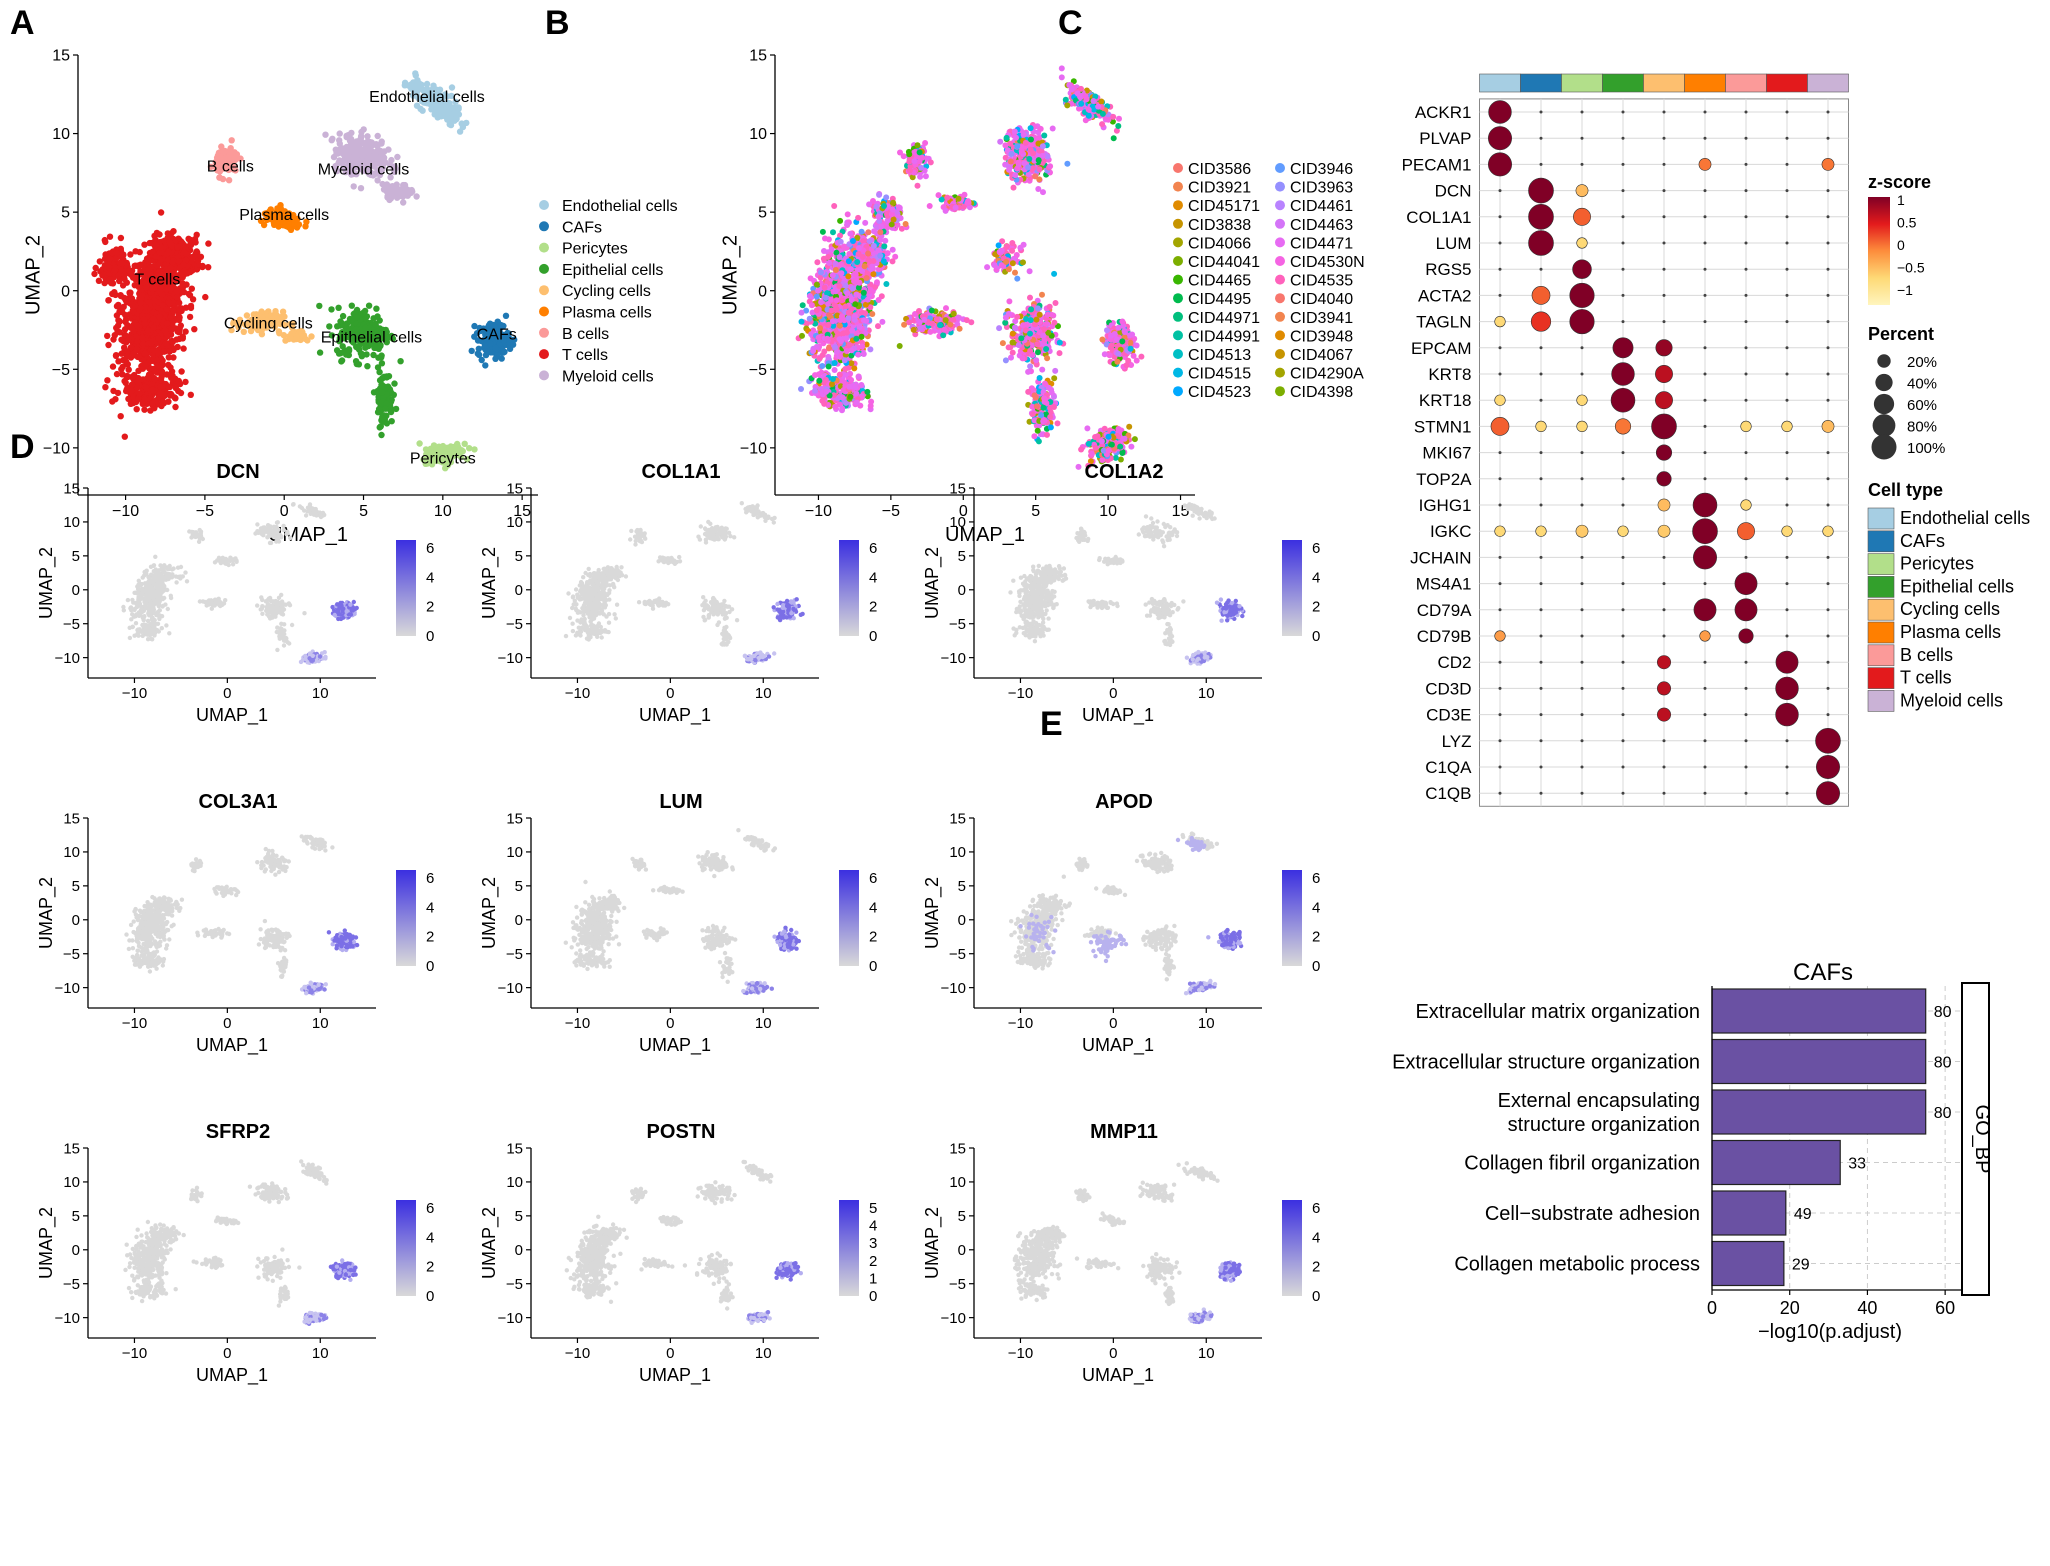 This screenshot has width=2050, height=1566. Describe the element at coordinates (585, 355) in the screenshot. I see `legend-label: T cells` at that location.